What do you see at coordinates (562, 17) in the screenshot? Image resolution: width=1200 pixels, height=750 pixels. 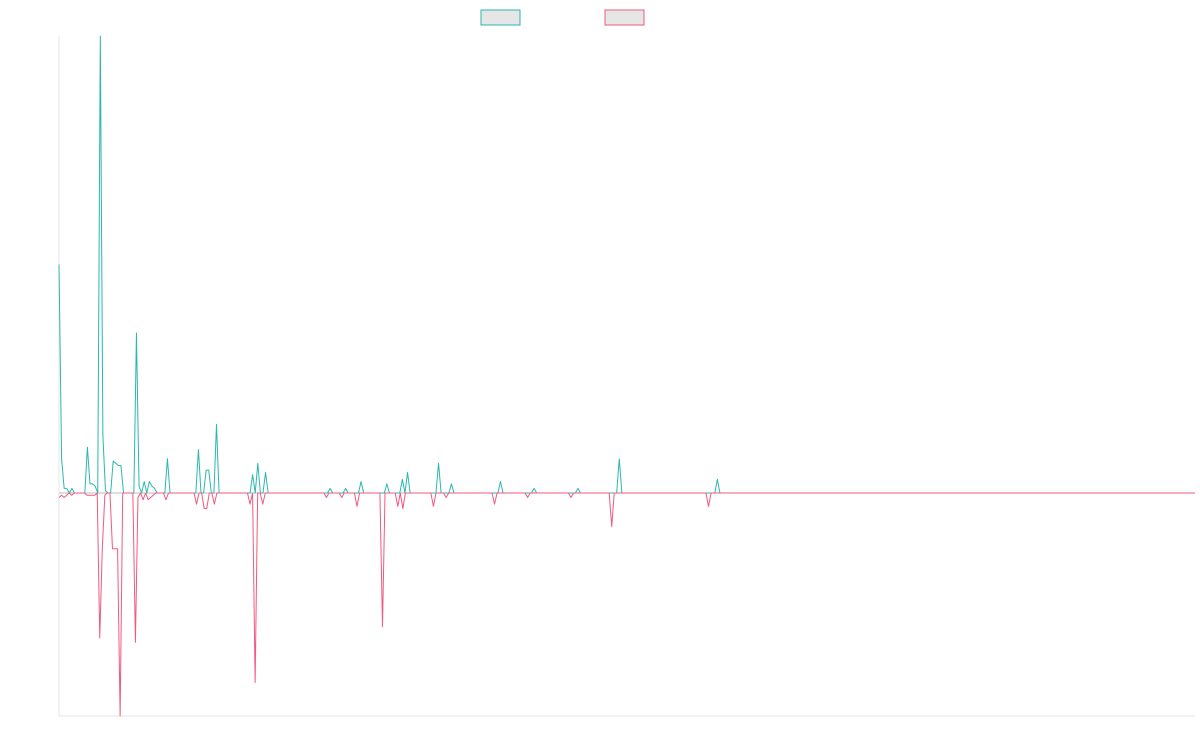 I see `legend` at bounding box center [562, 17].